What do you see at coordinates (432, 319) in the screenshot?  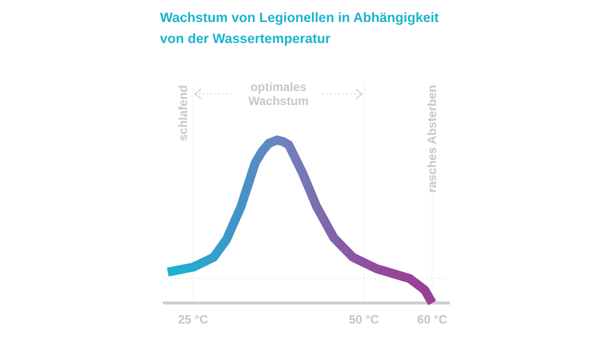 I see `x-tick-label: 60 °C` at bounding box center [432, 319].